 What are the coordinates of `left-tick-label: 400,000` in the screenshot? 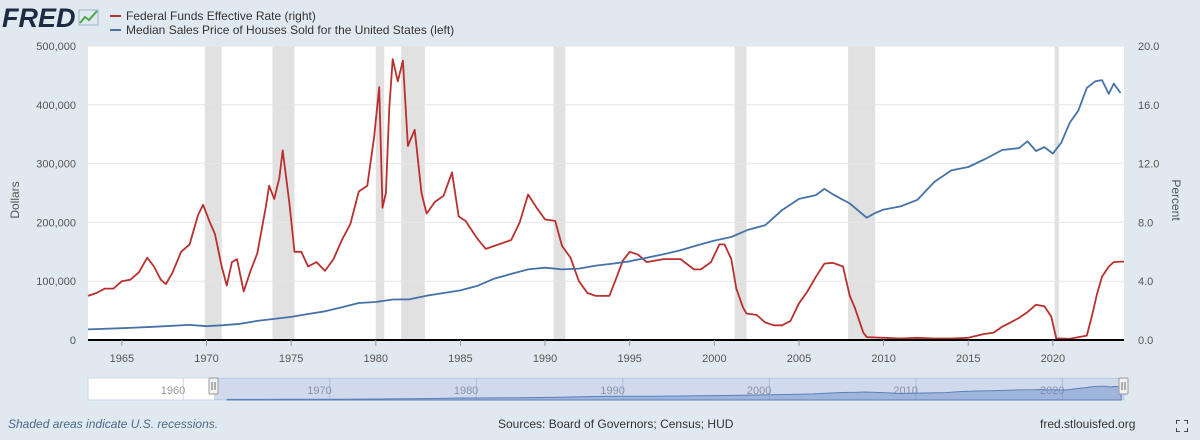 It's located at (56, 106).